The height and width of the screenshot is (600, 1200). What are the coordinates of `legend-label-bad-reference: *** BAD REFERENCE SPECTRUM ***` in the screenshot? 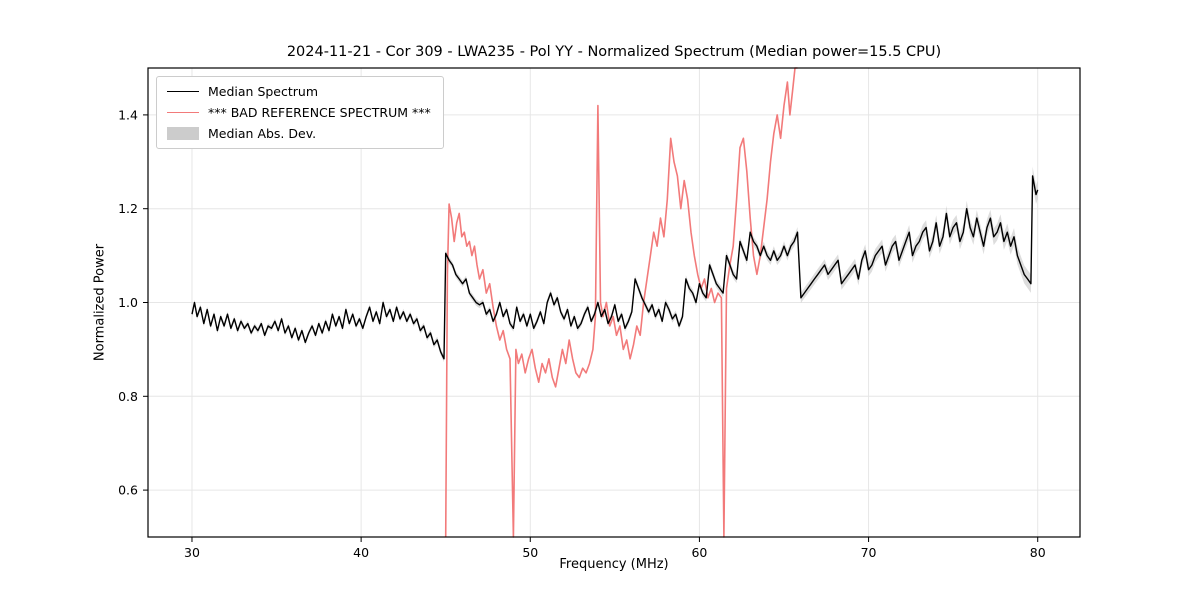 It's located at (319, 112).